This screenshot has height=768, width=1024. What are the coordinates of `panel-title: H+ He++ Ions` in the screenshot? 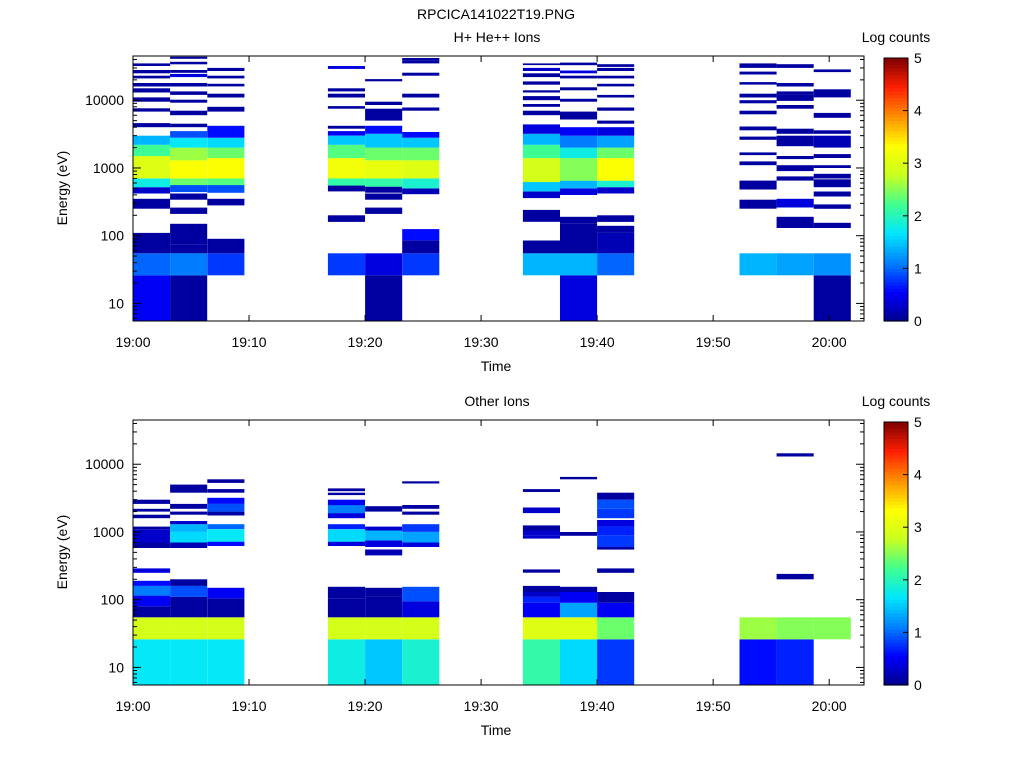 It's located at (497, 37).